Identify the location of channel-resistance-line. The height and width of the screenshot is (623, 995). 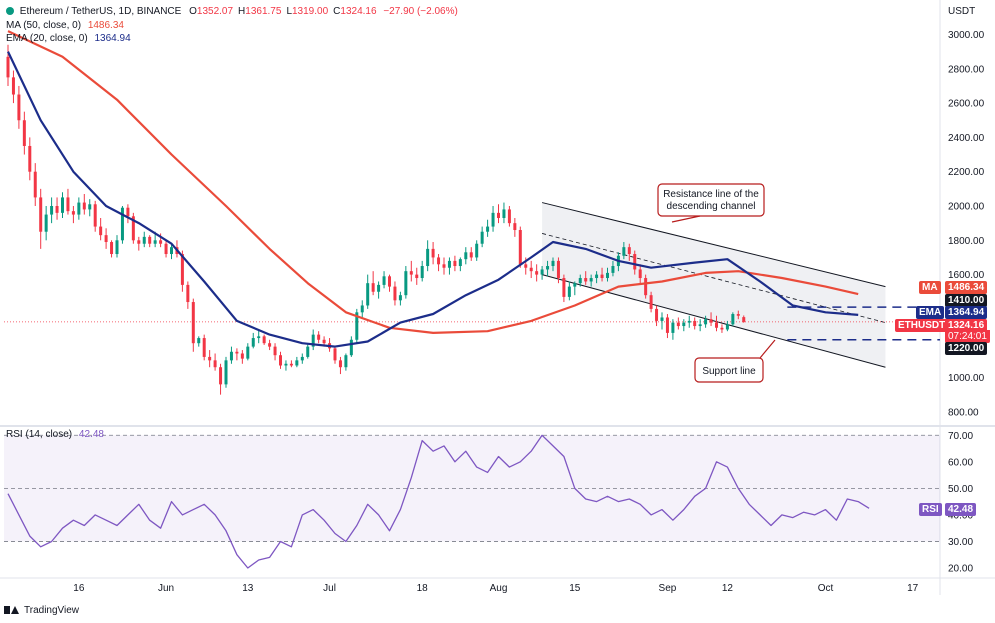
(713, 245).